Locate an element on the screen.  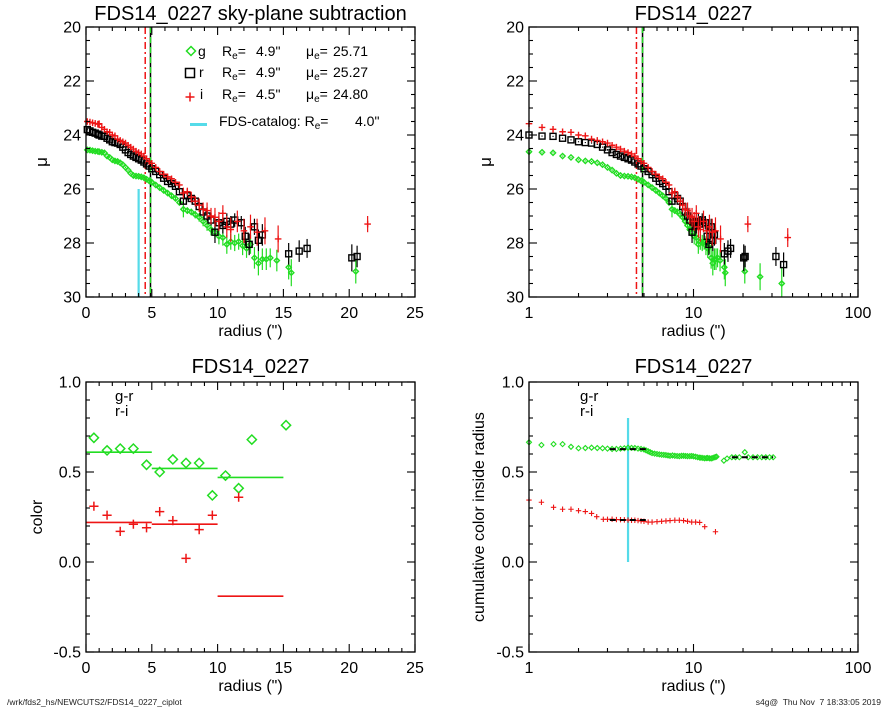
legend-re-value: 4.9" is located at coordinates (268, 51).